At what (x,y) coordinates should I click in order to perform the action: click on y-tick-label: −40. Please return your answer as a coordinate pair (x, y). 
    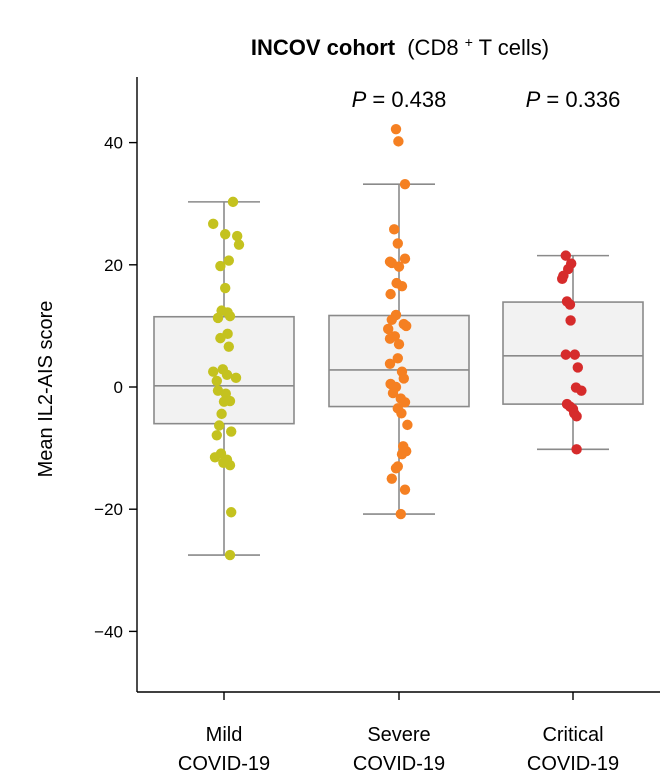
    Looking at the image, I should click on (108, 631).